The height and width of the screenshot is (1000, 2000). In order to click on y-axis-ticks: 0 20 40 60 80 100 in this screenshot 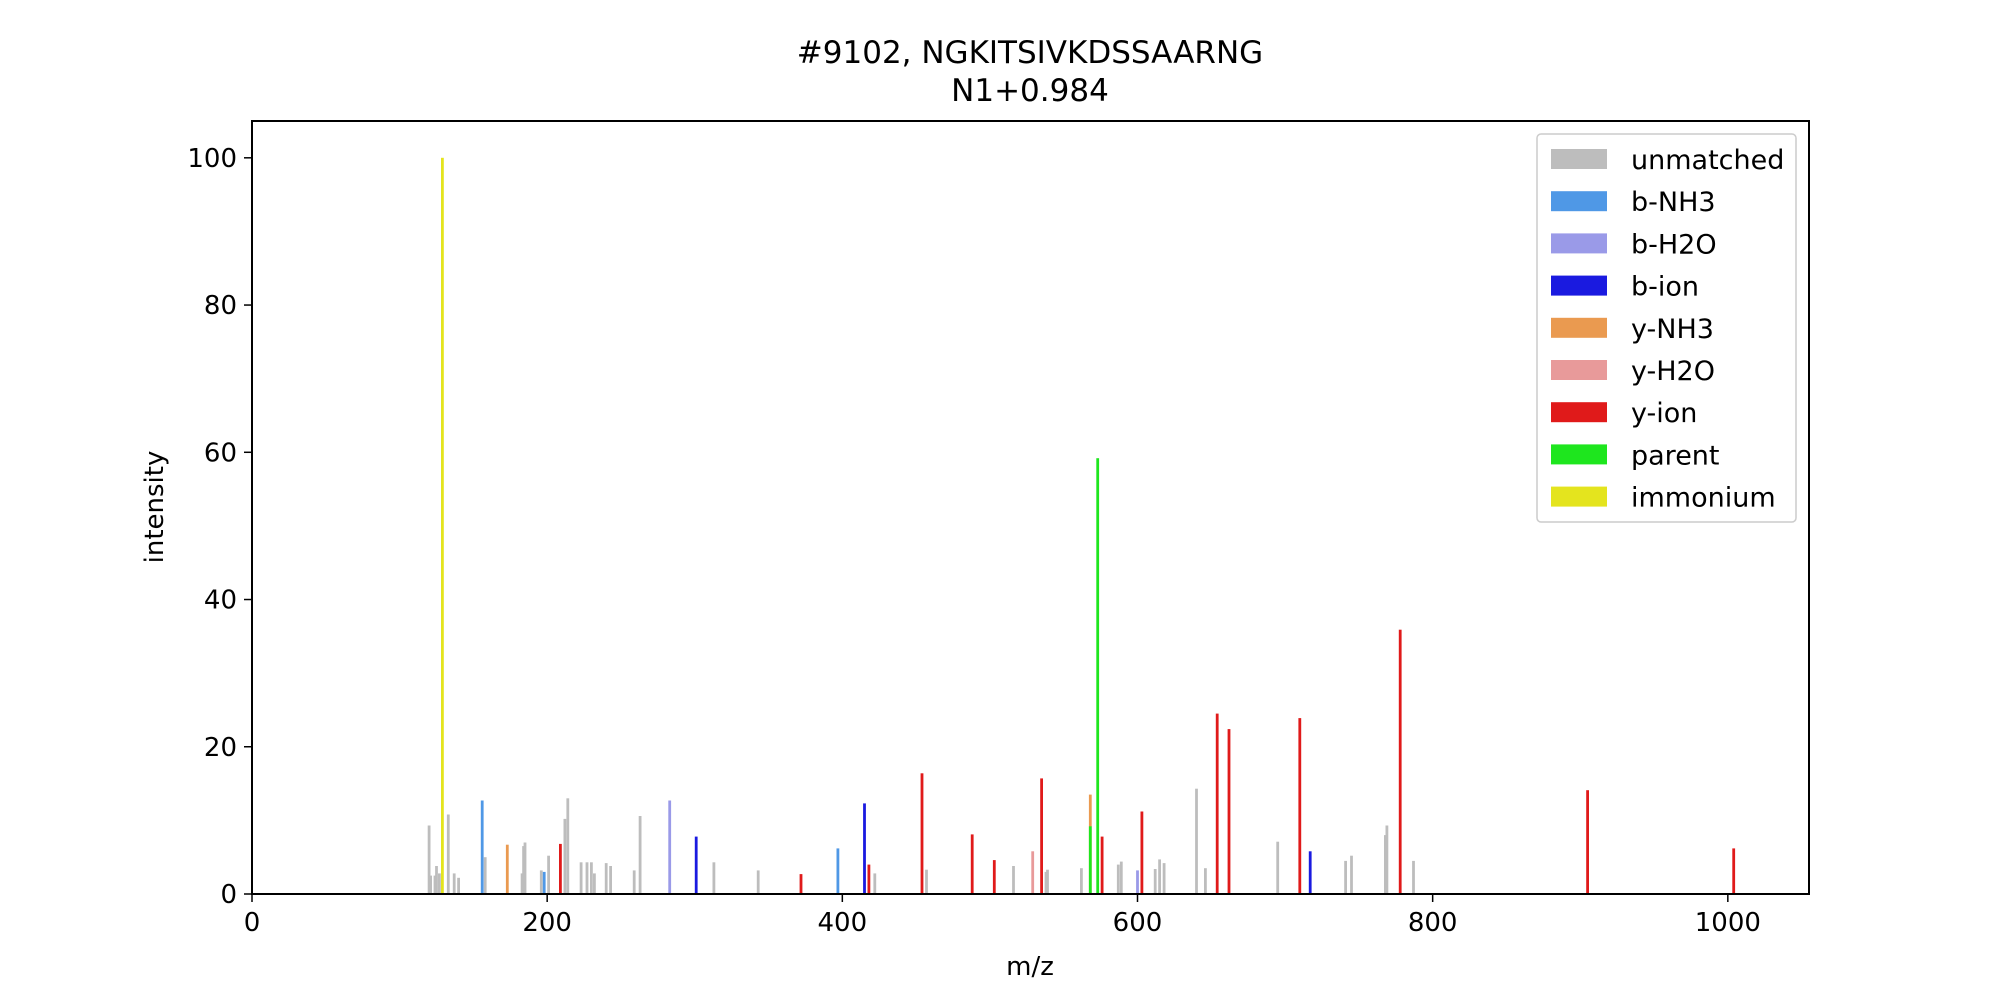, I will do `click(219, 527)`.